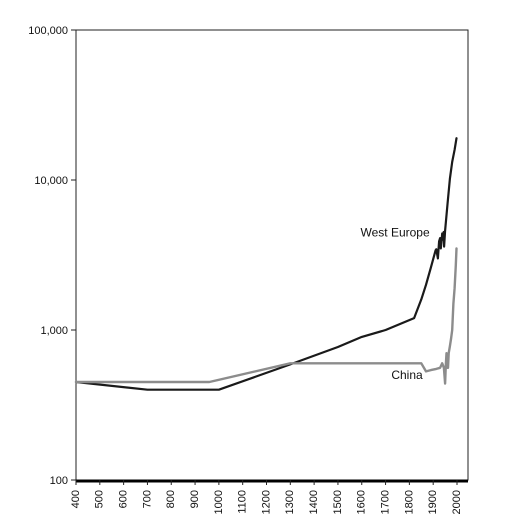 This screenshot has width=520, height=522. Describe the element at coordinates (195, 499) in the screenshot. I see `x-tick-label: 900` at that location.